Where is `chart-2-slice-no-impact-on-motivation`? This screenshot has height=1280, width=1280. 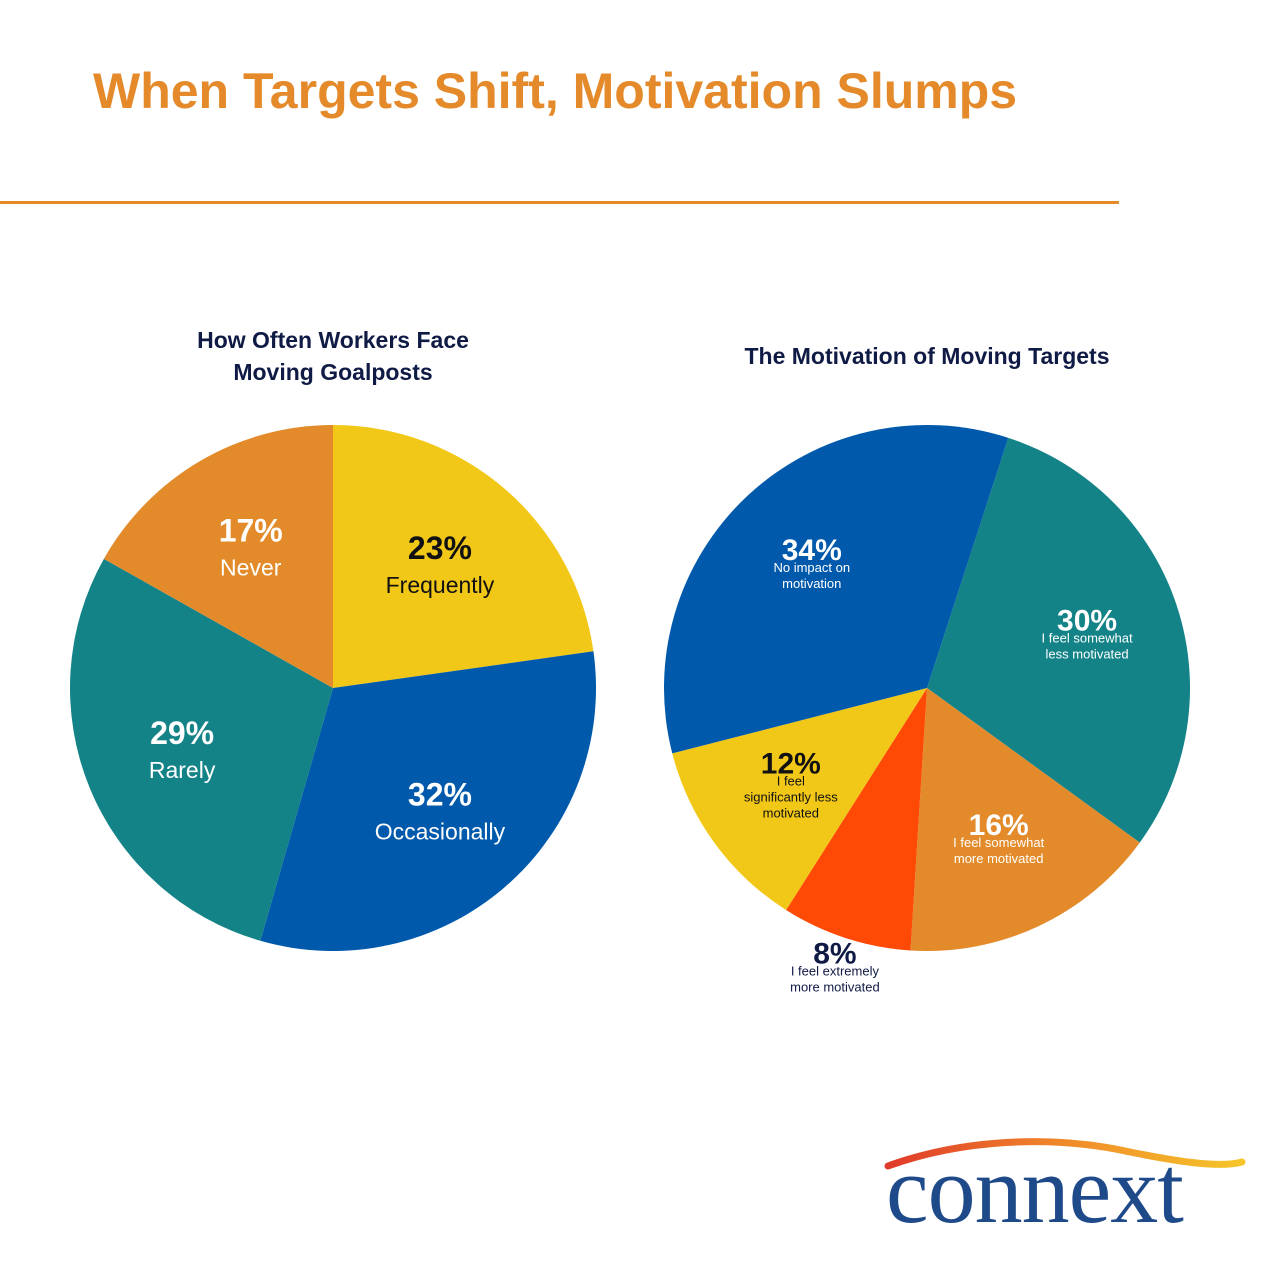
chart-2-slice-no-impact-on-motivation is located at coordinates (836, 589).